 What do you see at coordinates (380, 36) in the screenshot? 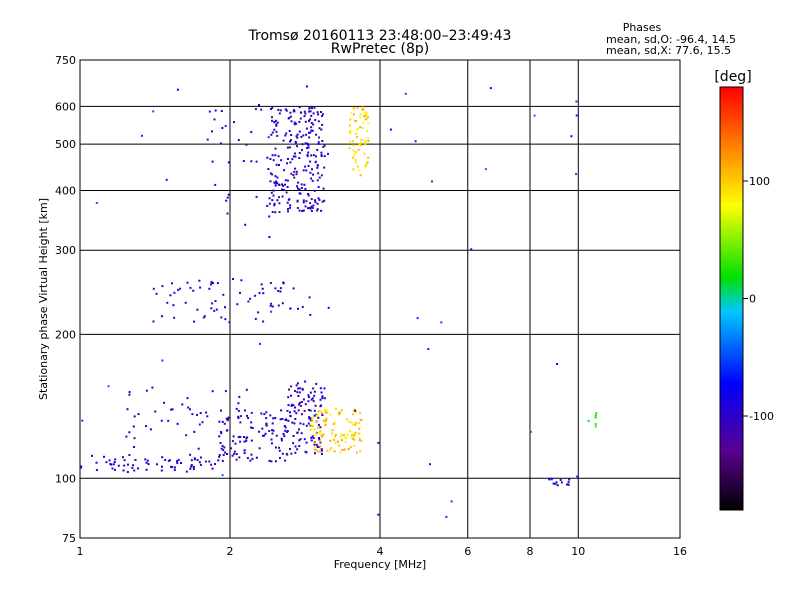
I see `chart-title: Tromsø 20160113 23:48:00–23:49:43` at bounding box center [380, 36].